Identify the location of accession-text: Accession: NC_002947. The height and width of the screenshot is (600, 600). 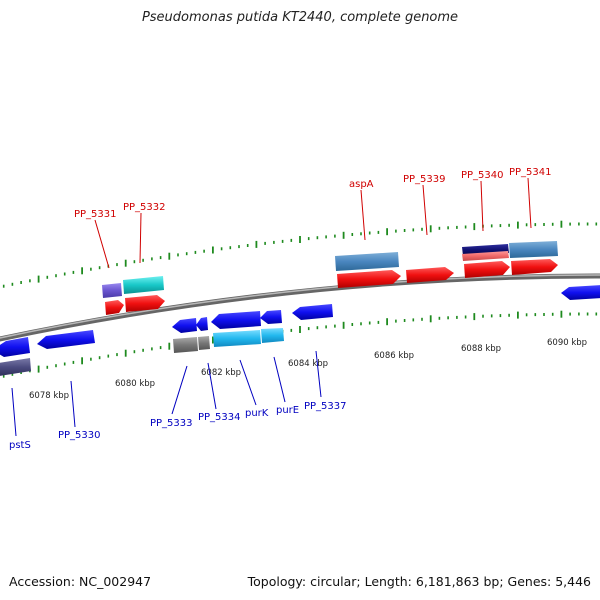
(80, 581).